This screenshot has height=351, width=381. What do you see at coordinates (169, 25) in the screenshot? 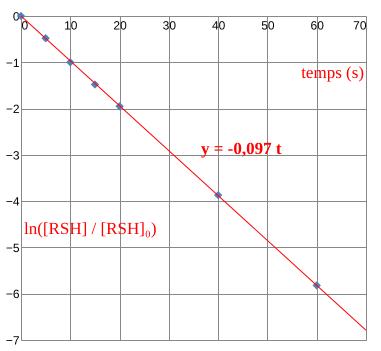
I see `x-tick-label: 30` at bounding box center [169, 25].